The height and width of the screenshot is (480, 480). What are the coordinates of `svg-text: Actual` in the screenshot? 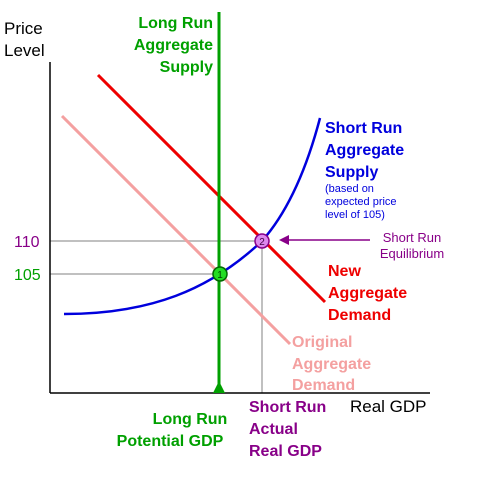 It's located at (273, 429).